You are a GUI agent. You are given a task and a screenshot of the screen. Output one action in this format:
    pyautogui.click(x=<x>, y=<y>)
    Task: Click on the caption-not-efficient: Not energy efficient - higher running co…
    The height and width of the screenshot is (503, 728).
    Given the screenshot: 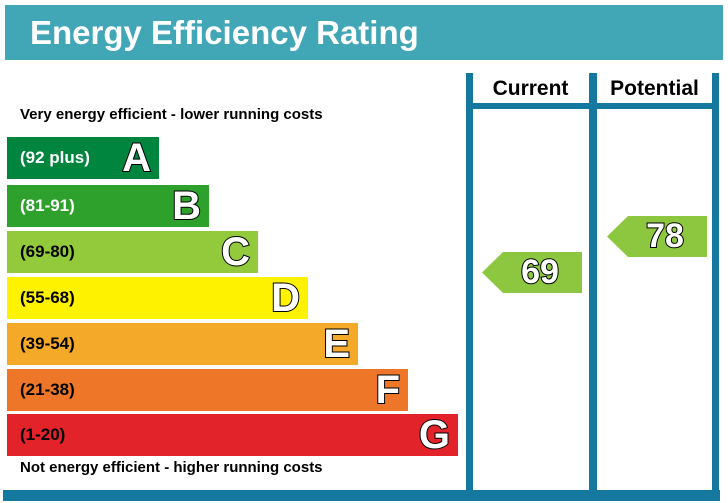 What is the action you would take?
    pyautogui.click(x=171, y=467)
    